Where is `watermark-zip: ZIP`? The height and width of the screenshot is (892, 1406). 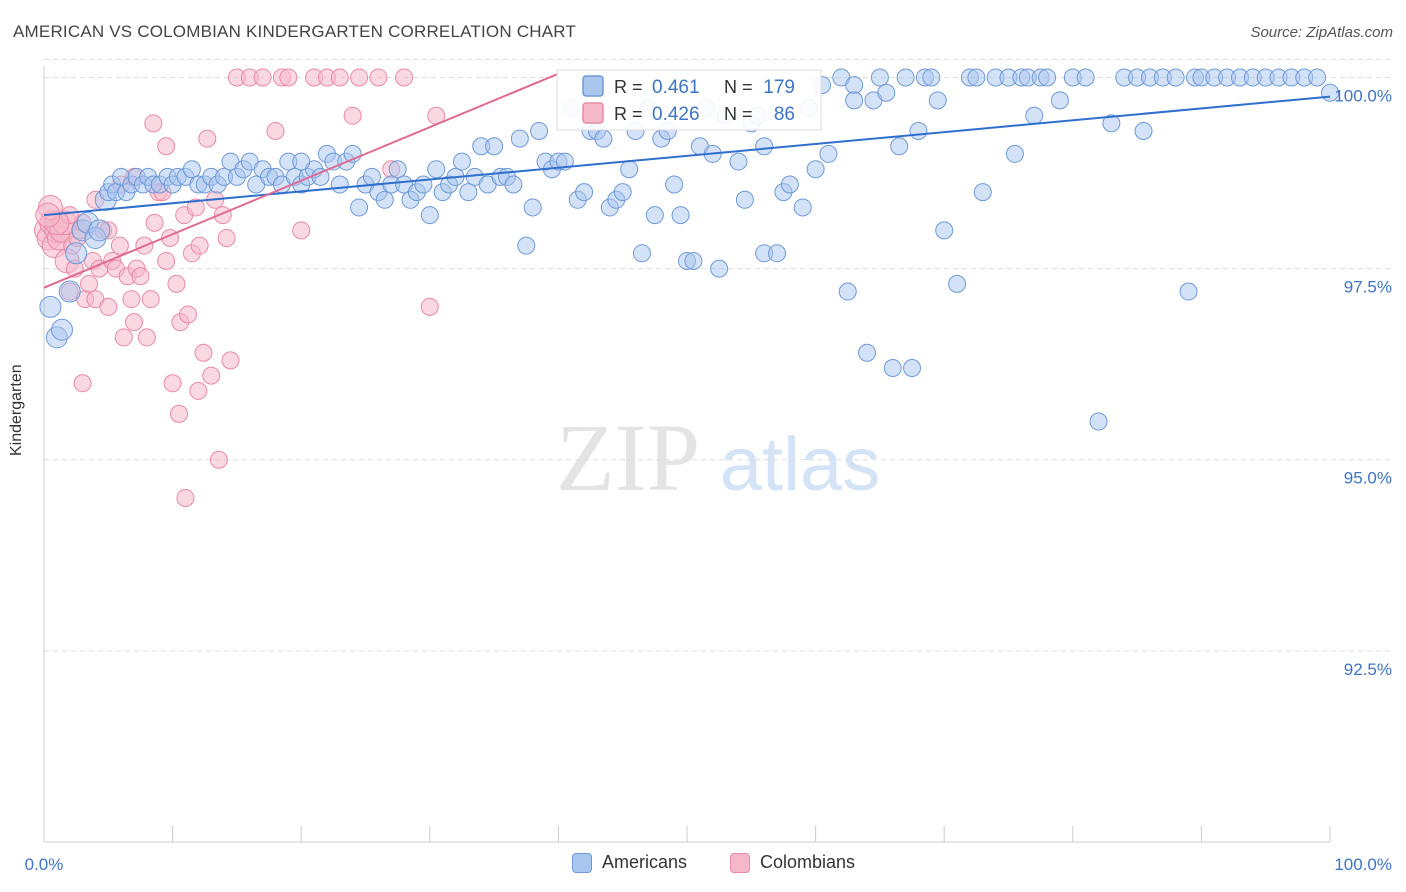
watermark-zip: ZIP is located at coordinates (628, 457).